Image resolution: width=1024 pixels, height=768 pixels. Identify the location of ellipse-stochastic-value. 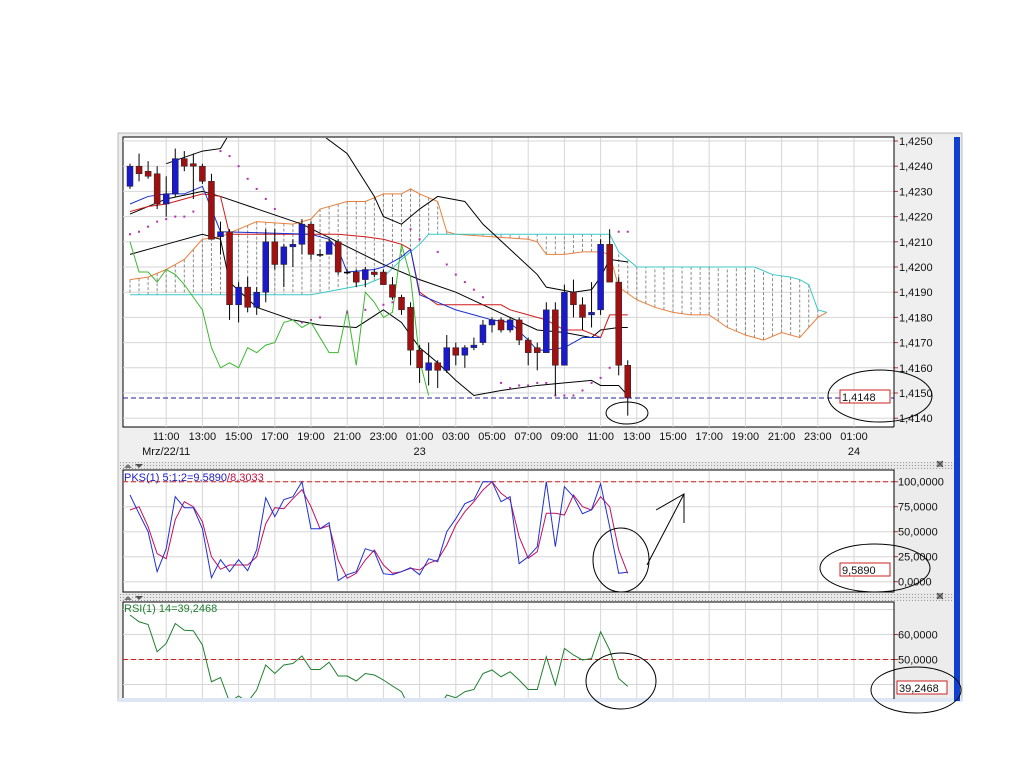
(875, 568).